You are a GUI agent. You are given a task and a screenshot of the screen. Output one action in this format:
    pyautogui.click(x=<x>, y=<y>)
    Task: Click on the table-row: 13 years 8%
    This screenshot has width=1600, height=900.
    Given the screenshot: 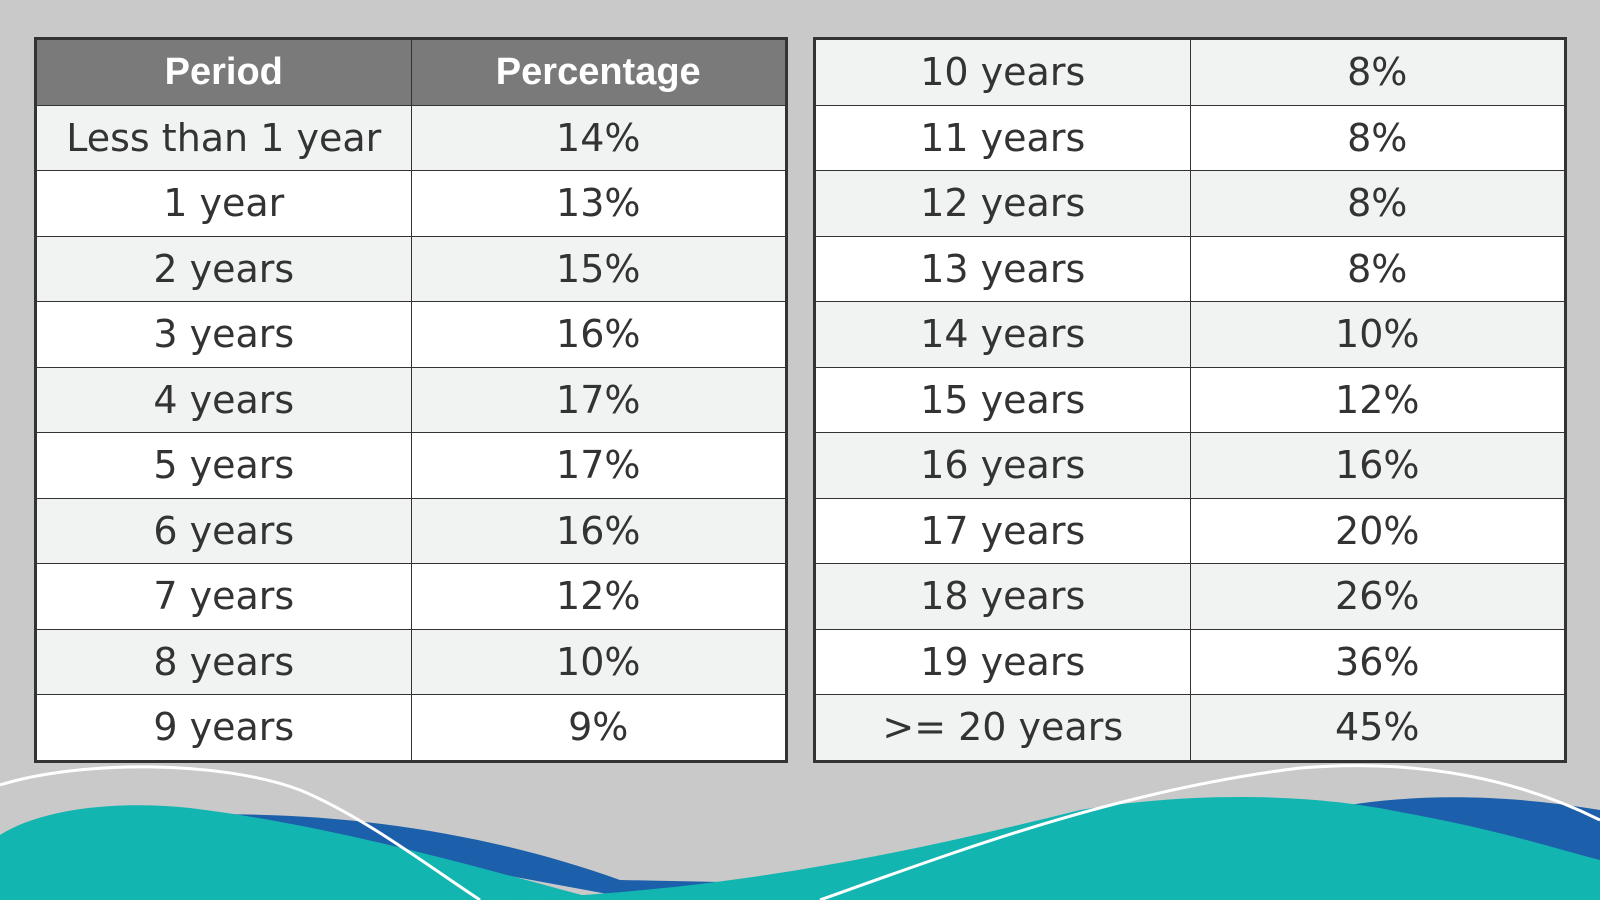 What is the action you would take?
    pyautogui.click(x=1190, y=268)
    